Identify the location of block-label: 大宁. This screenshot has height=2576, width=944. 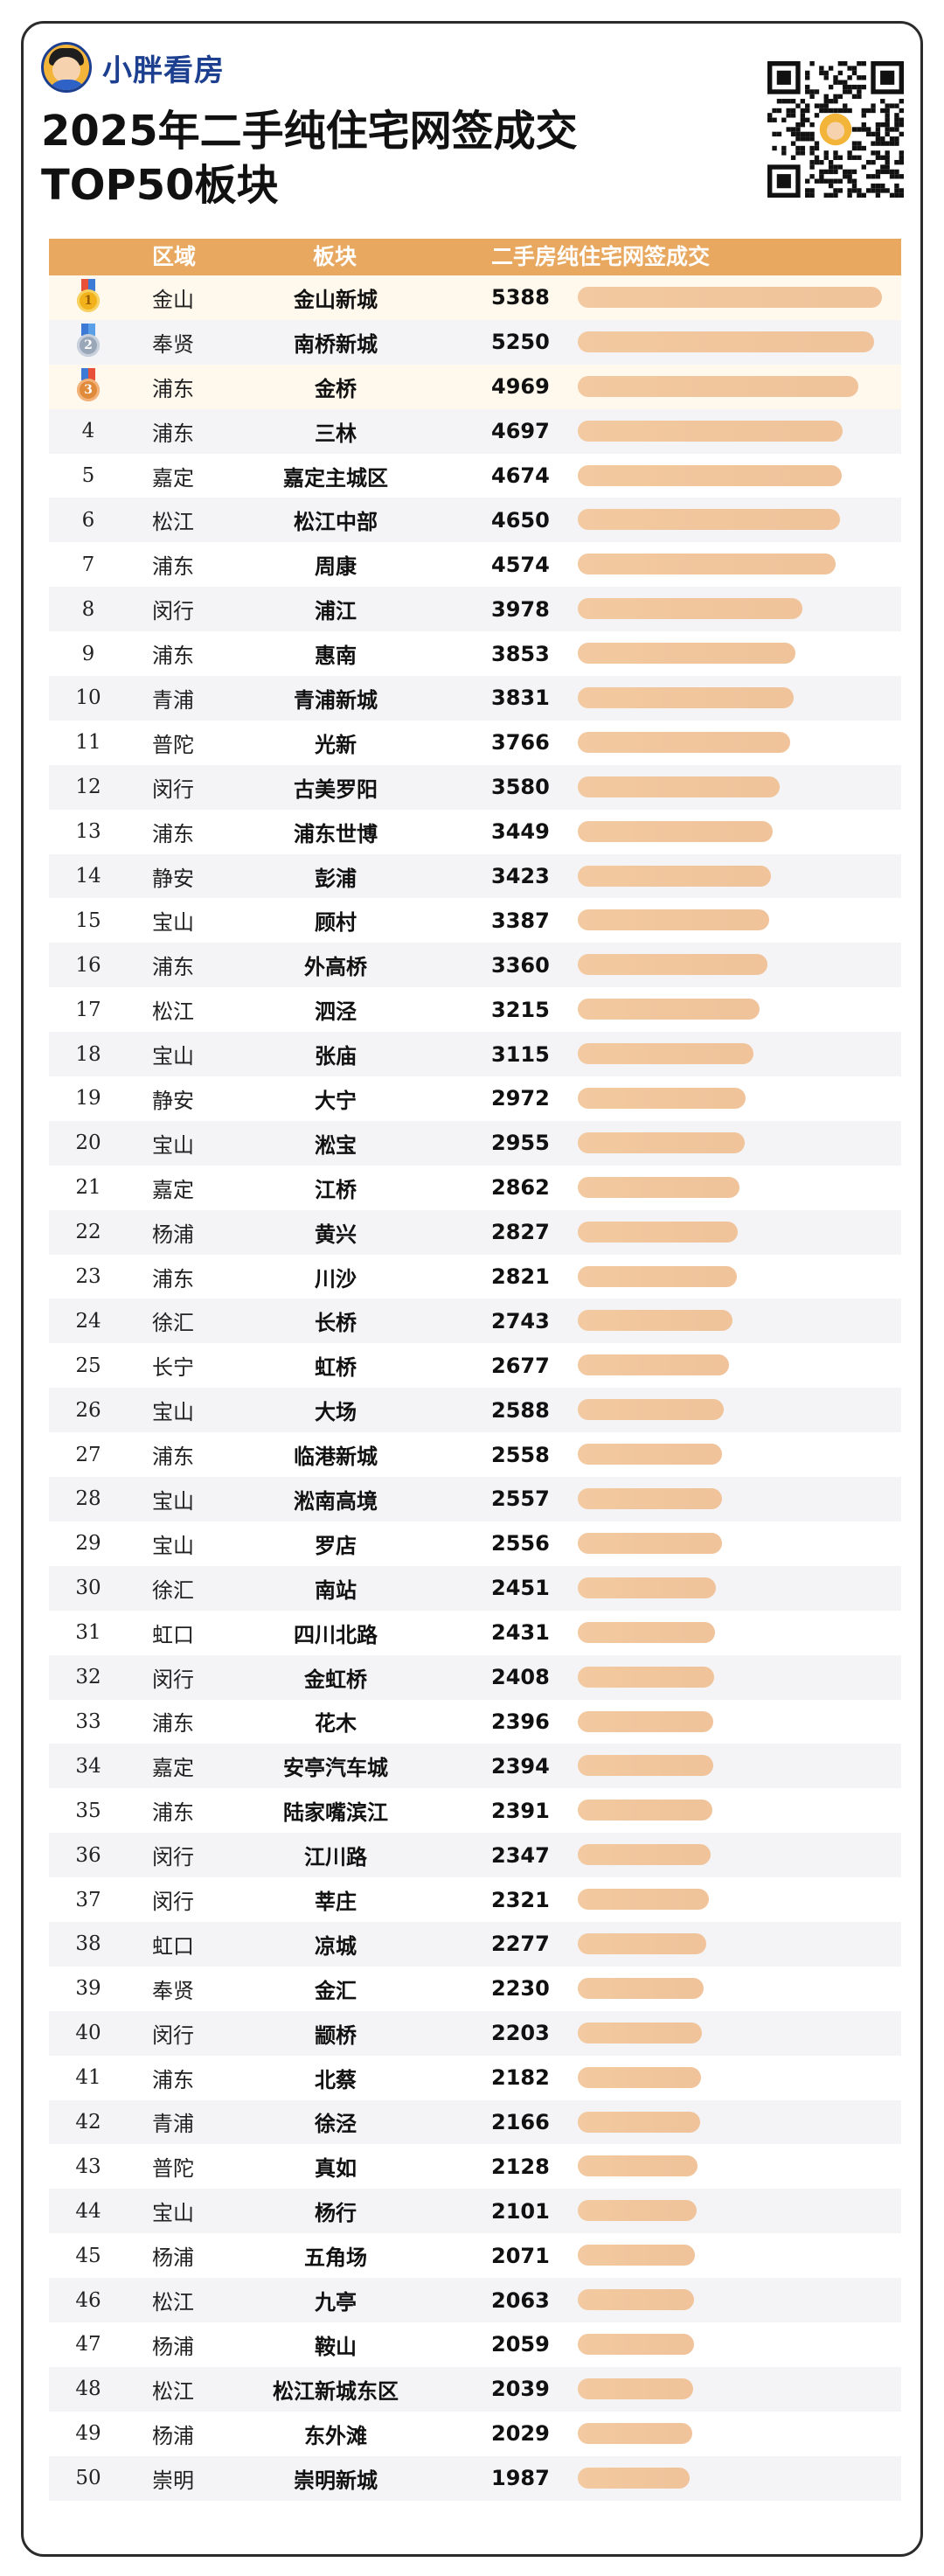
(336, 1100).